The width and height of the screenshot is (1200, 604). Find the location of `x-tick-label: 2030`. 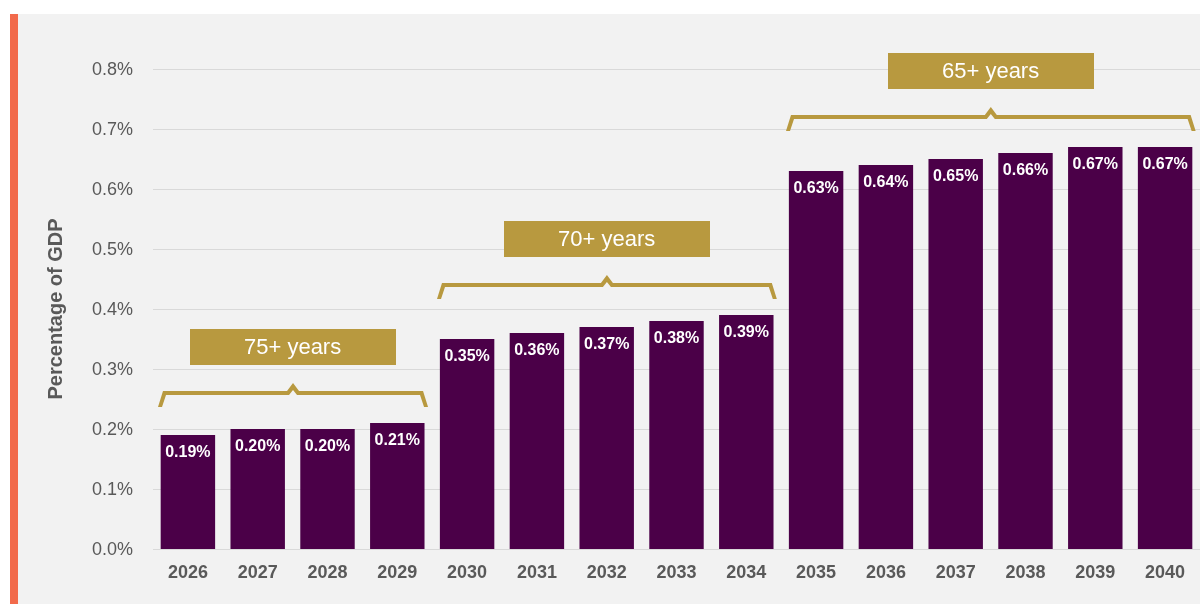

x-tick-label: 2030 is located at coordinates (467, 572).